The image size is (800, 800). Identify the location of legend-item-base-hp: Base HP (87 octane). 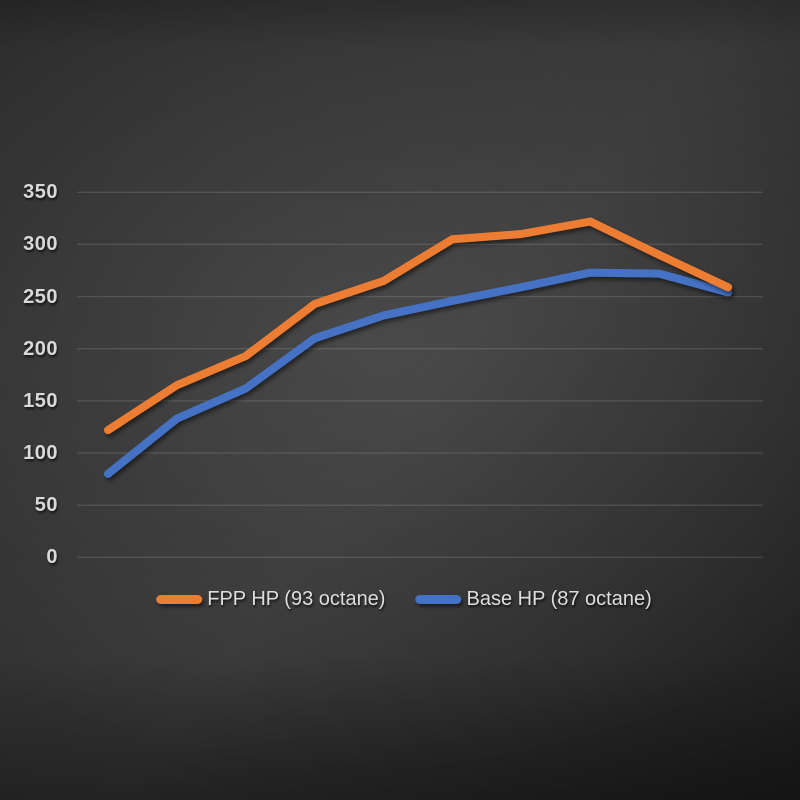
(533, 599).